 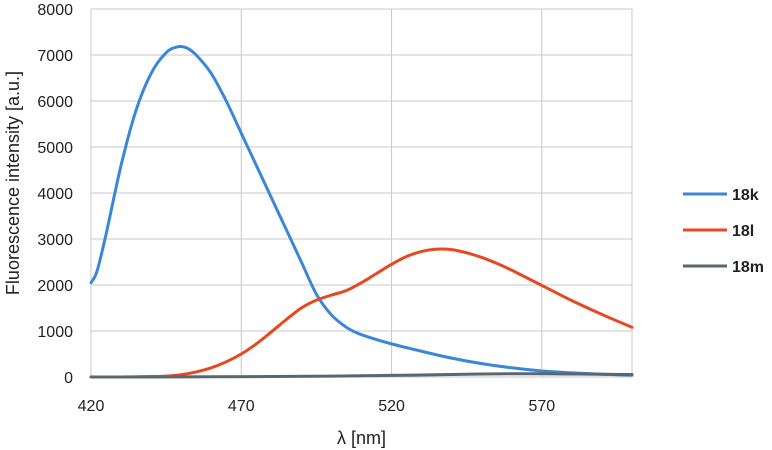 I want to click on legend: 18k 18l 18m, so click(x=723, y=231).